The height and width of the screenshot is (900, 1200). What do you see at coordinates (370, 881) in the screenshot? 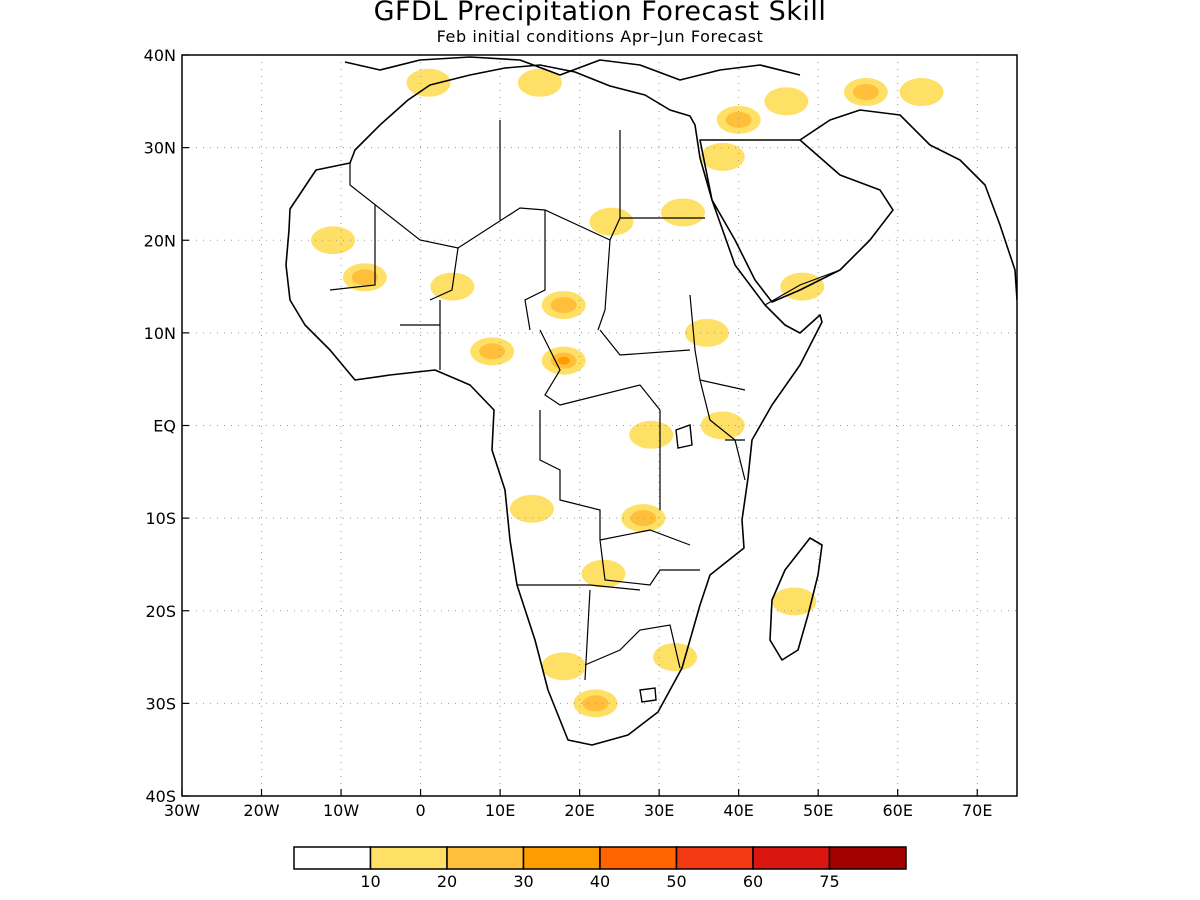
I see `colorbar-label: 10` at bounding box center [370, 881].